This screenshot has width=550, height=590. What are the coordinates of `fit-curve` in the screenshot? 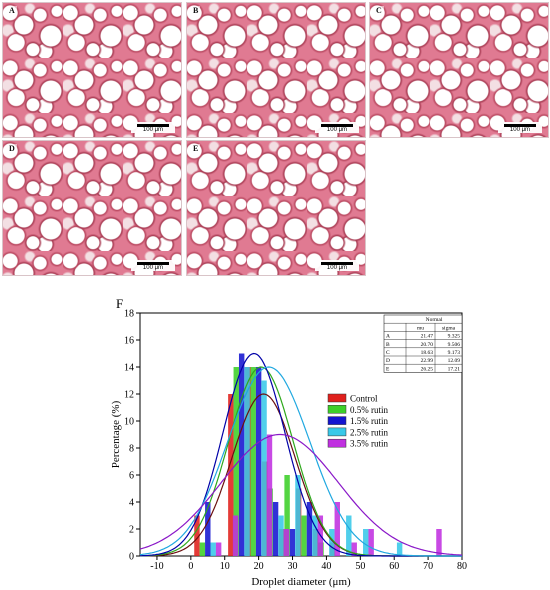 It's located at (301, 494).